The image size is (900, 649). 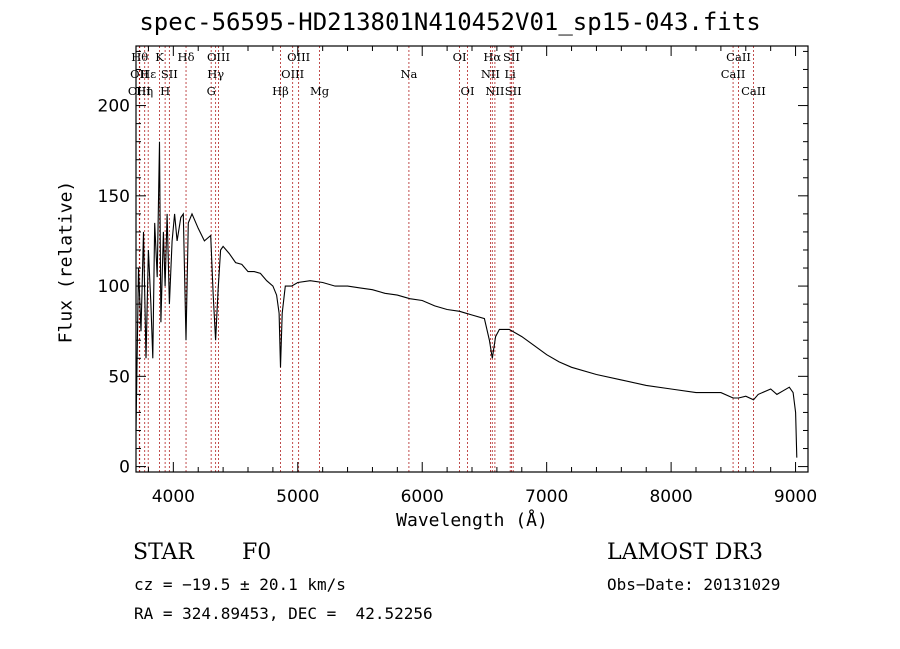 What do you see at coordinates (460, 57) in the screenshot?
I see `line-label-17: OI` at bounding box center [460, 57].